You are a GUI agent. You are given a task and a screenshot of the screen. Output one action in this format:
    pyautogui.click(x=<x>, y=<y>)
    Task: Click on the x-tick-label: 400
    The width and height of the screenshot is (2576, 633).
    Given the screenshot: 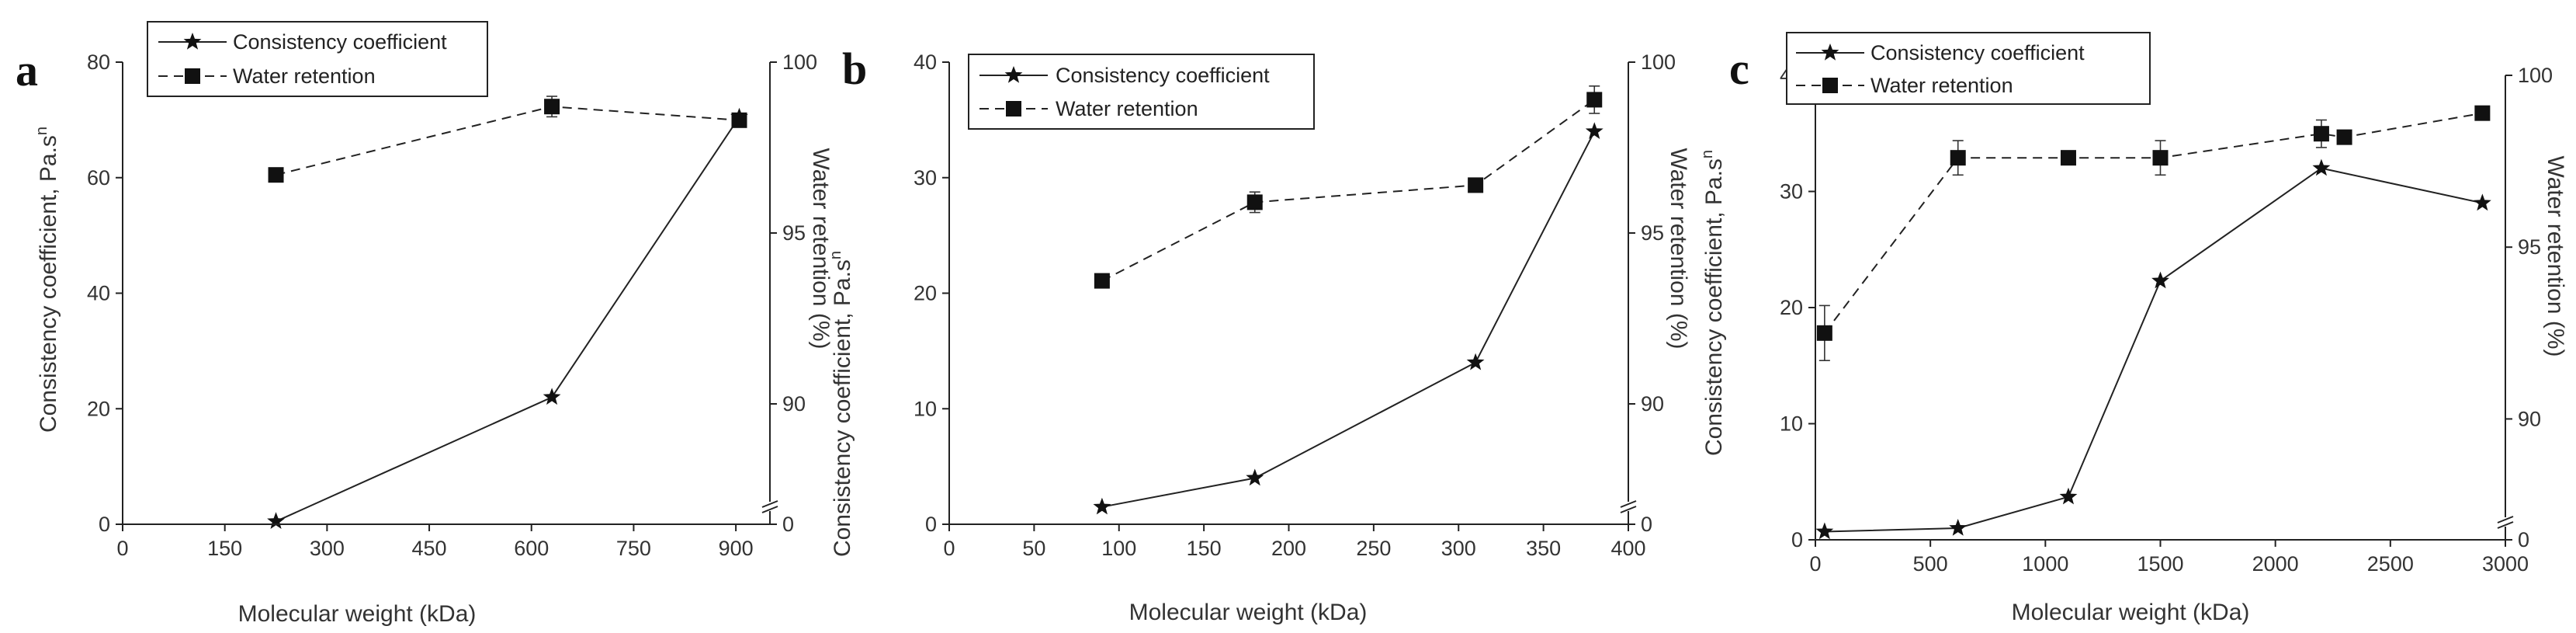 What is the action you would take?
    pyautogui.click(x=1627, y=548)
    